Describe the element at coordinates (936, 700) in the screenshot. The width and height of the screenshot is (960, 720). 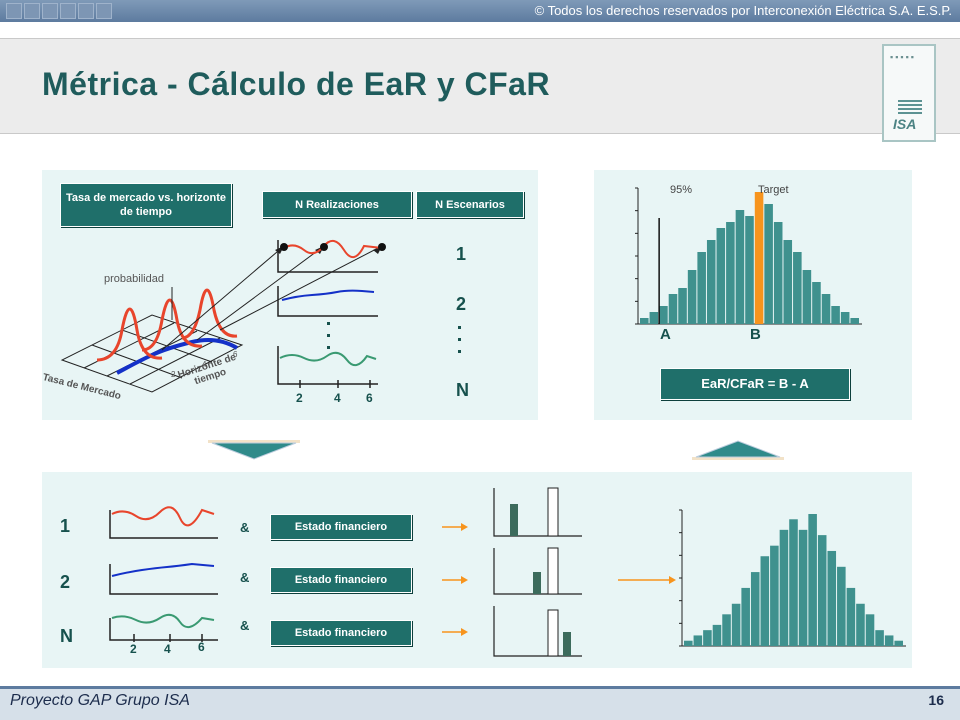
I see `page-number: 16` at that location.